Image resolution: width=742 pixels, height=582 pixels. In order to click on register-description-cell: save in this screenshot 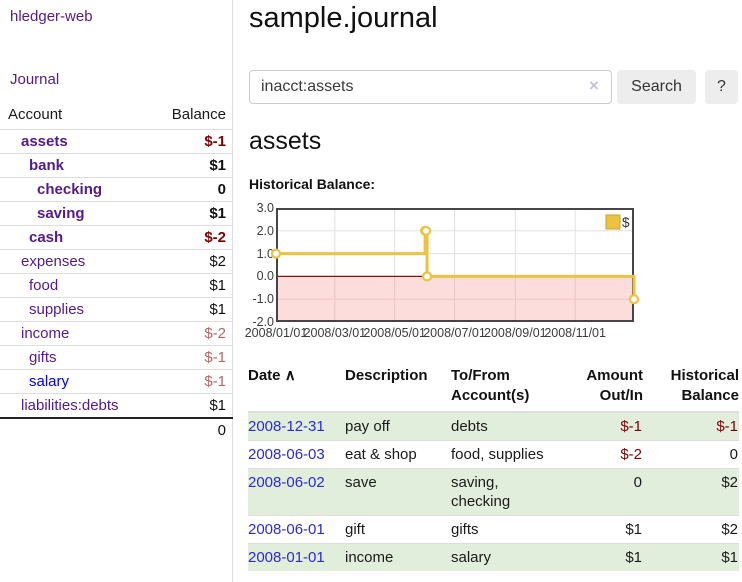, I will do `click(398, 492)`.